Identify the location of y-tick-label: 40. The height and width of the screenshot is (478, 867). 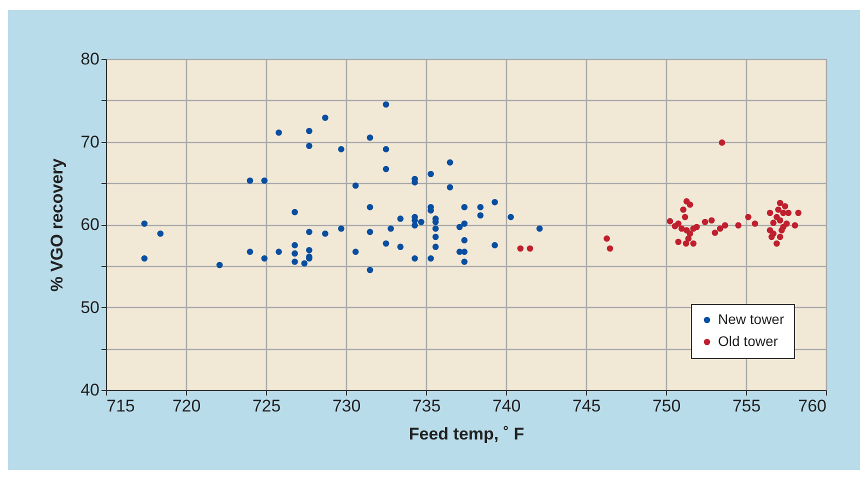
(90, 390).